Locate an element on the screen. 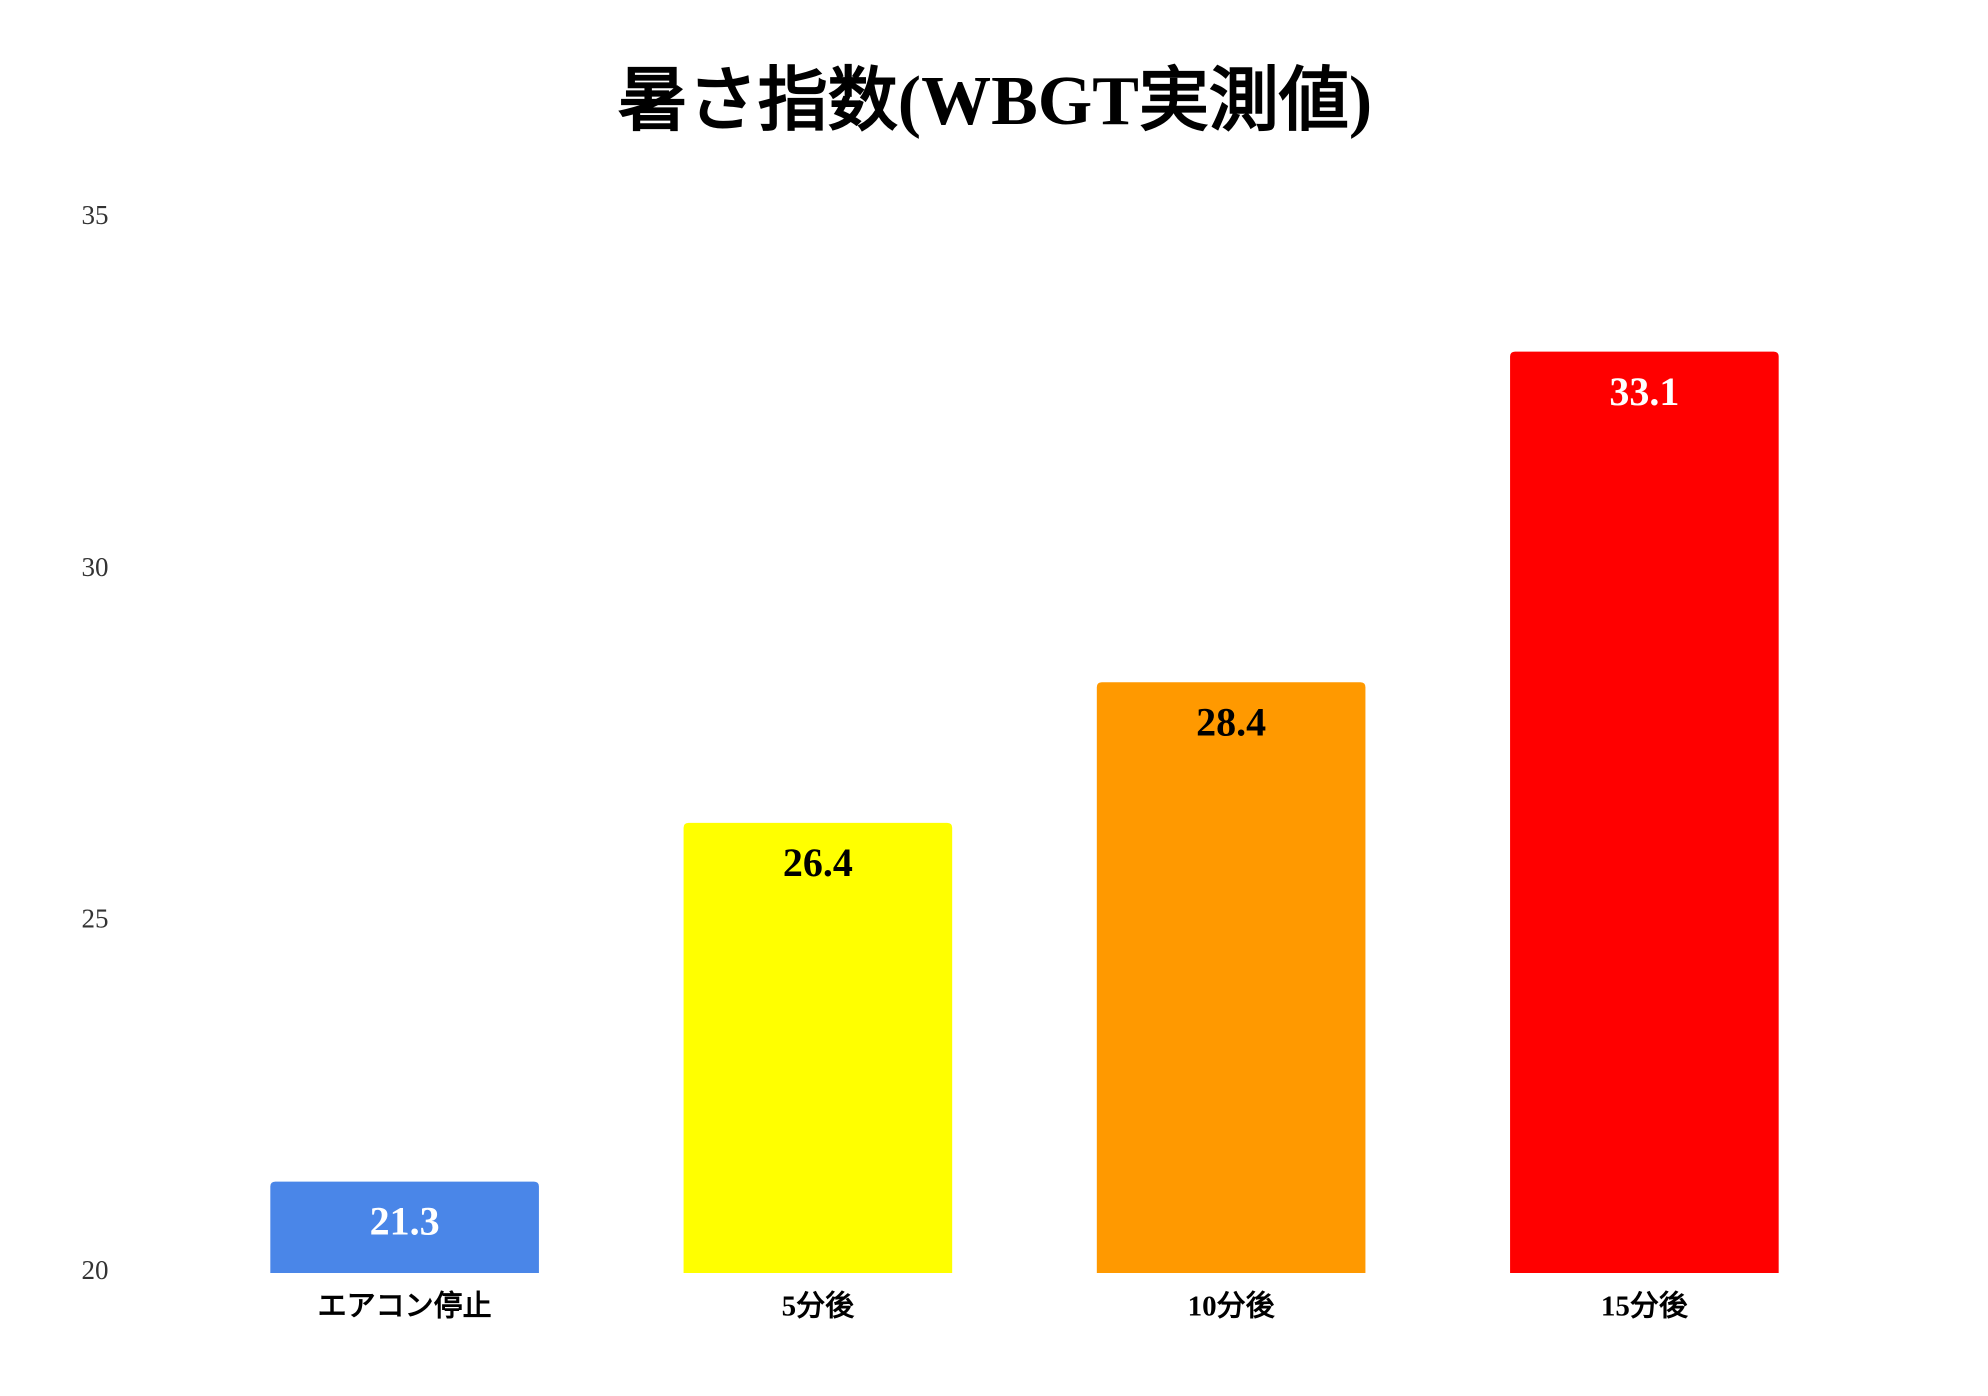  x-tick-label: エアコン停止 is located at coordinates (405, 1306).